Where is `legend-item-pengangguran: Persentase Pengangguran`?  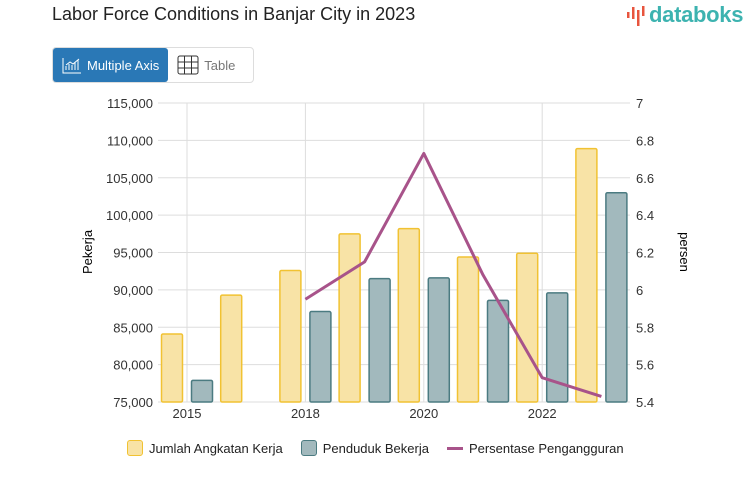
legend-item-pengangguran: Persentase Pengangguran is located at coordinates (535, 448).